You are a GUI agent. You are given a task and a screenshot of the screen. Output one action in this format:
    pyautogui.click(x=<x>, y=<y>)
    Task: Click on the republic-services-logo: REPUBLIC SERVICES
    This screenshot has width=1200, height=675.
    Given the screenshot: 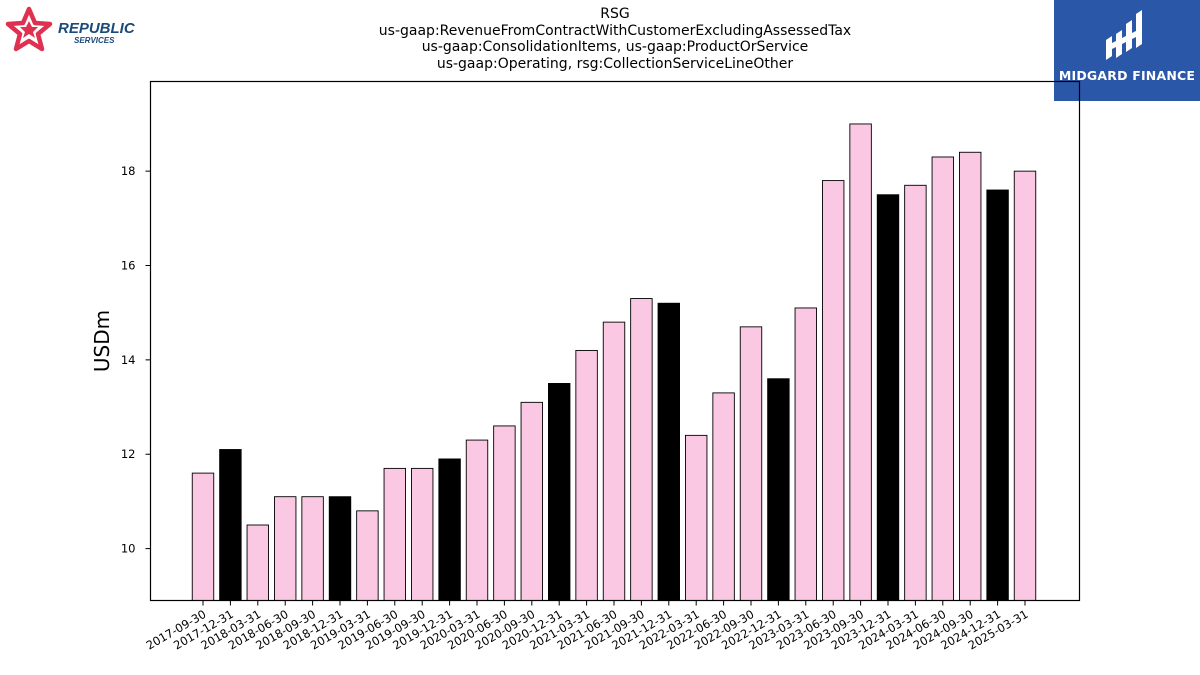 What is the action you would take?
    pyautogui.click(x=74, y=30)
    